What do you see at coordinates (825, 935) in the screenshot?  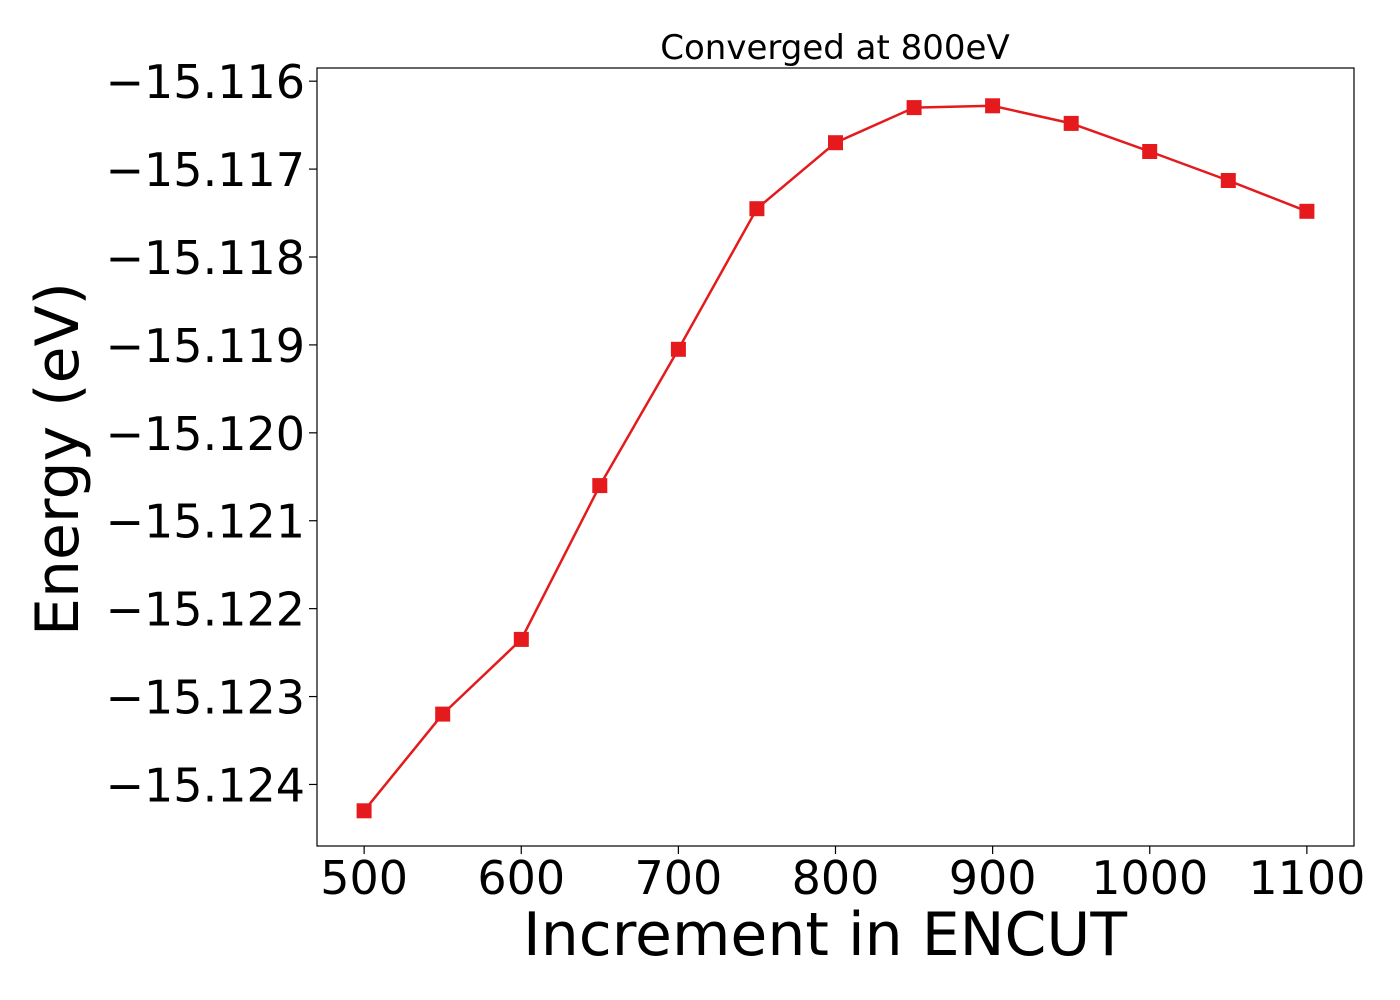 I see `x-axis-title: Increment in ENCUT` at bounding box center [825, 935].